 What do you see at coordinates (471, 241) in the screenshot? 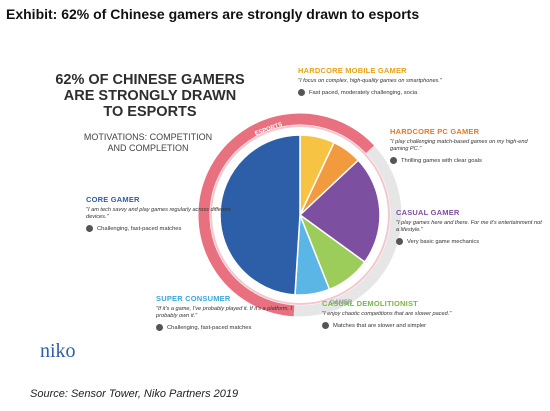
I see `persona-trait: Very basic game mechanics` at bounding box center [471, 241].